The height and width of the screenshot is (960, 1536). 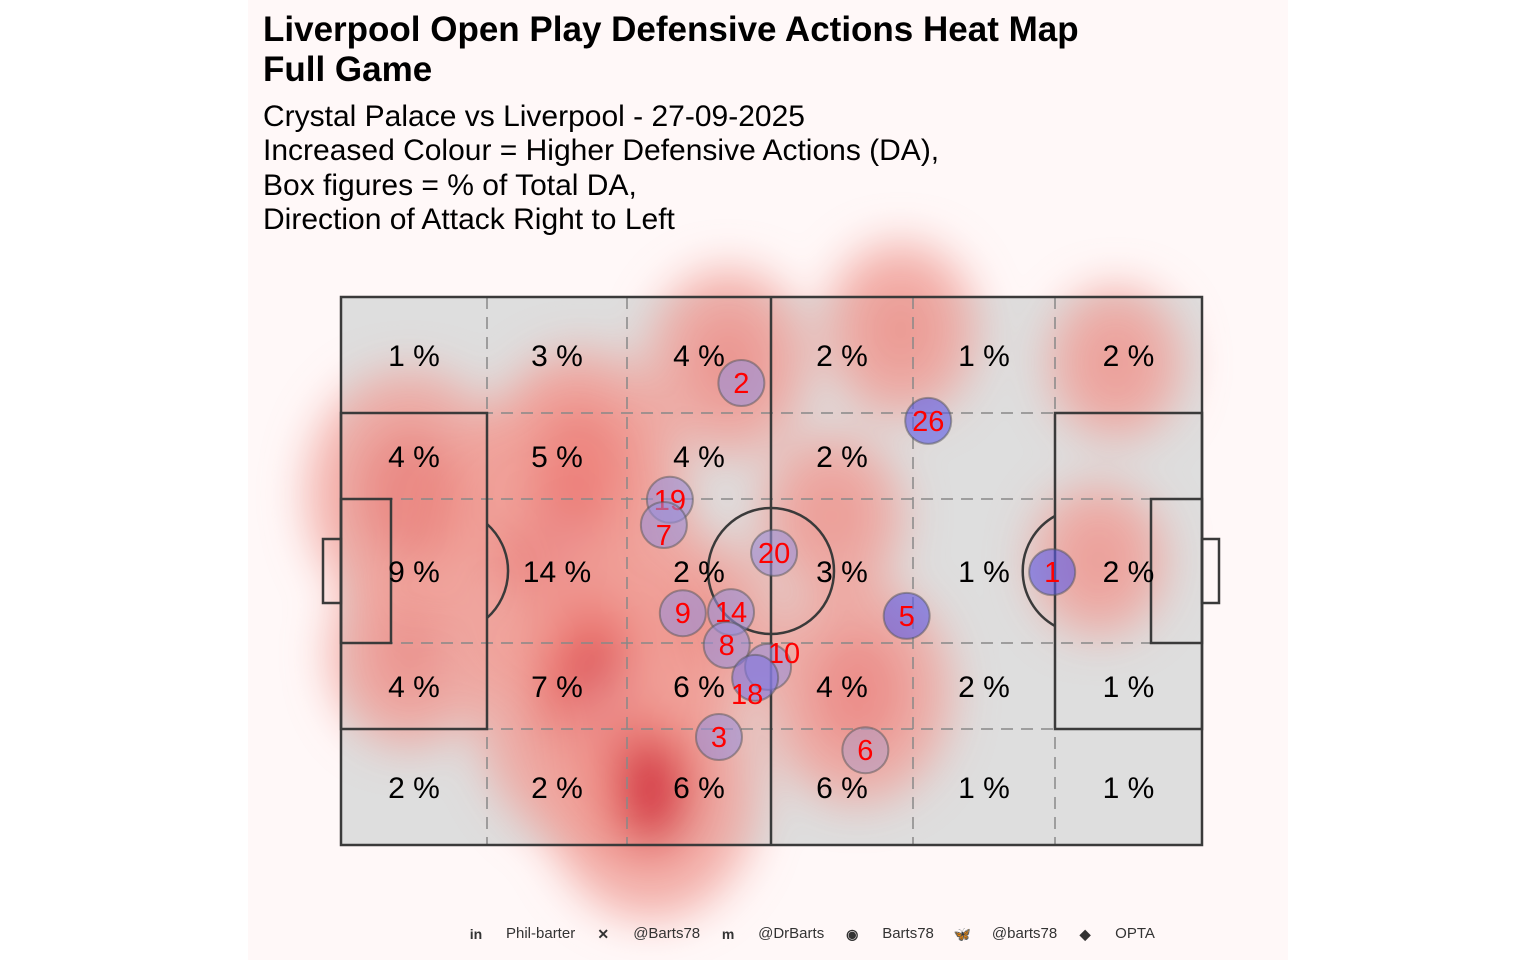 What do you see at coordinates (476, 933) in the screenshot?
I see `linkedin-icon: in` at bounding box center [476, 933].